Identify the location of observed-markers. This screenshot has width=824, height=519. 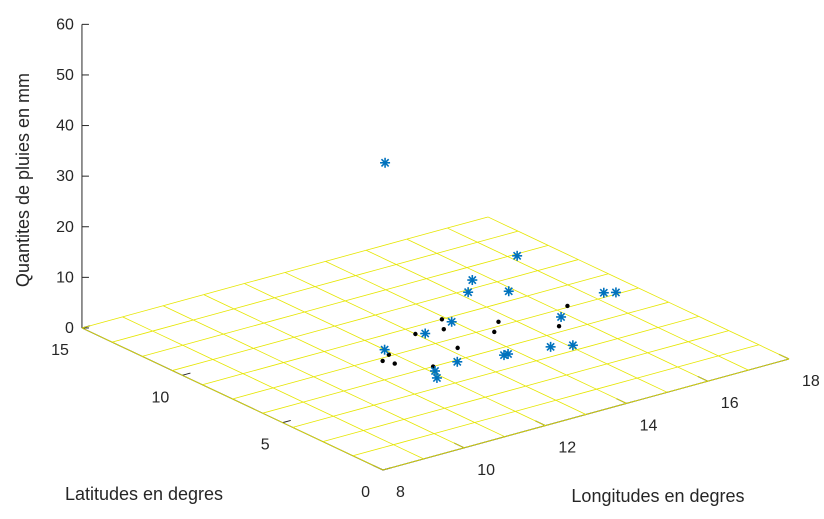
(500, 270).